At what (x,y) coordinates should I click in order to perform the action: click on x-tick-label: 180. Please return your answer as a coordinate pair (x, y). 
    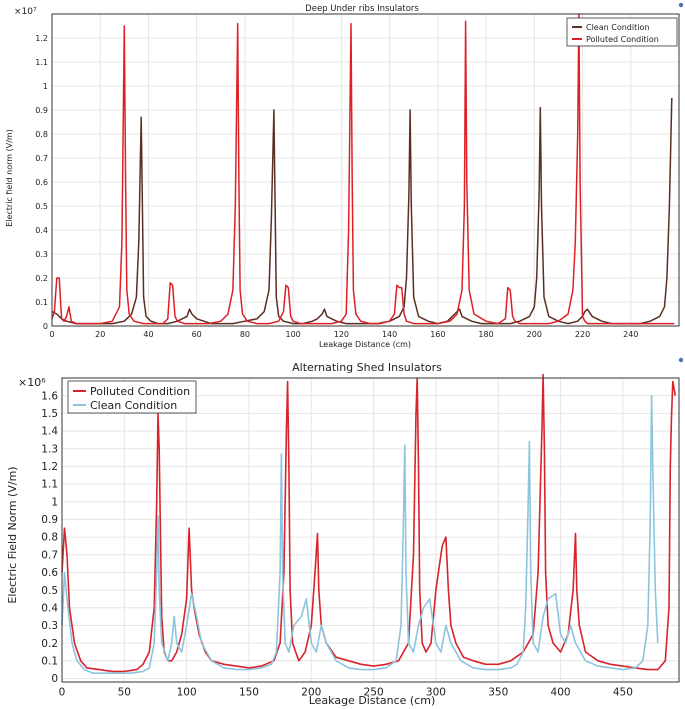
    Looking at the image, I should click on (485, 334).